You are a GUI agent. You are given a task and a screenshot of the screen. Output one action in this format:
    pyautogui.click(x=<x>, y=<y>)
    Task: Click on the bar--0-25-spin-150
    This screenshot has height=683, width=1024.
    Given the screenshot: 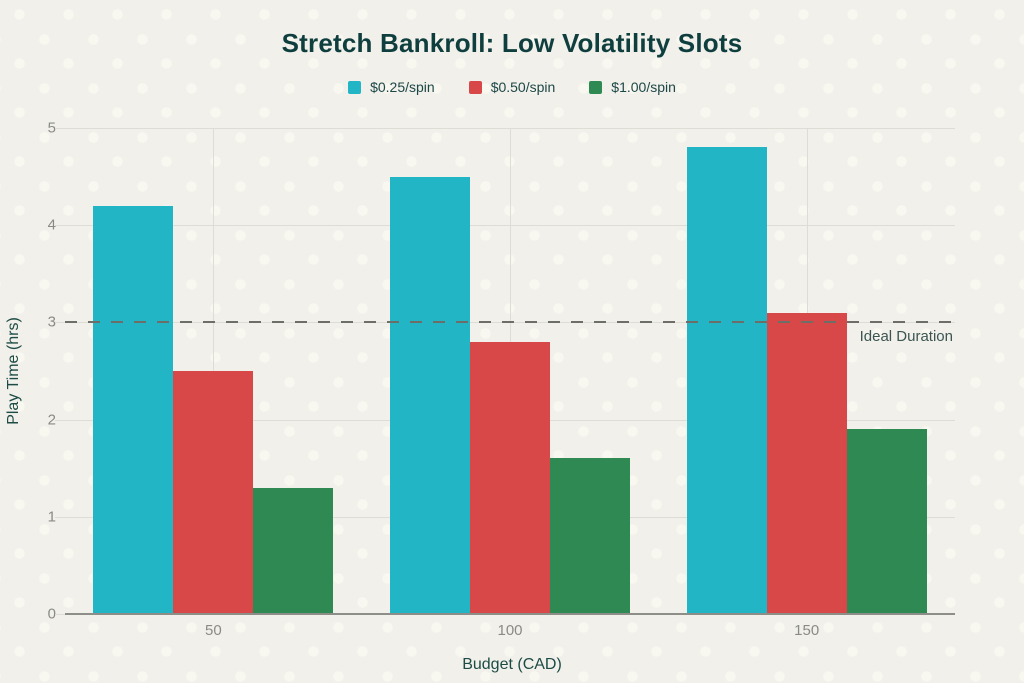 What is the action you would take?
    pyautogui.click(x=726, y=380)
    